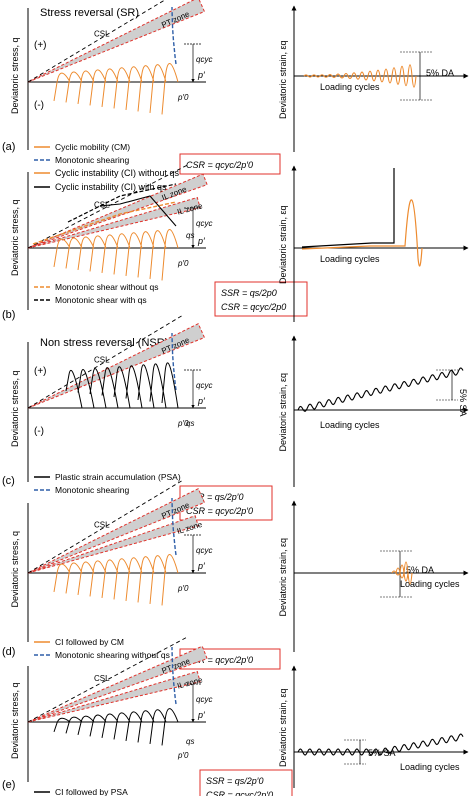 The image size is (474, 796). I want to click on legend-top-text-1: Cyclic instability (CI) with qs, so click(111, 187).